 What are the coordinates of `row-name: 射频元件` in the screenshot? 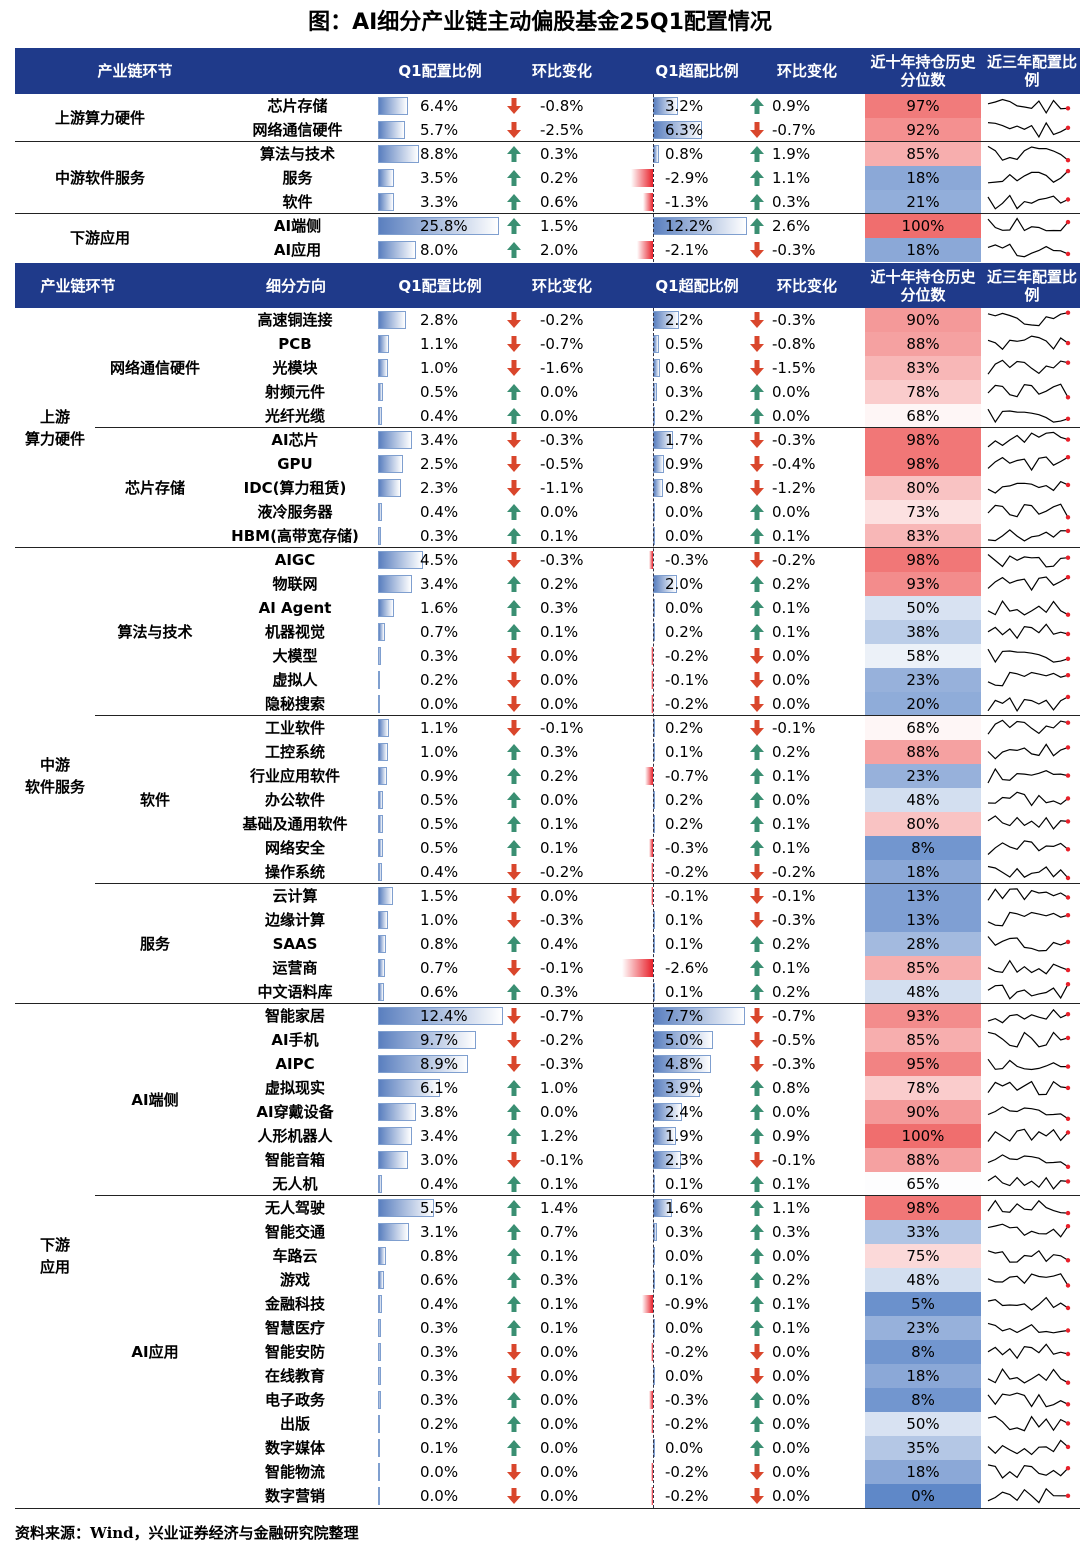 It's located at (294, 392).